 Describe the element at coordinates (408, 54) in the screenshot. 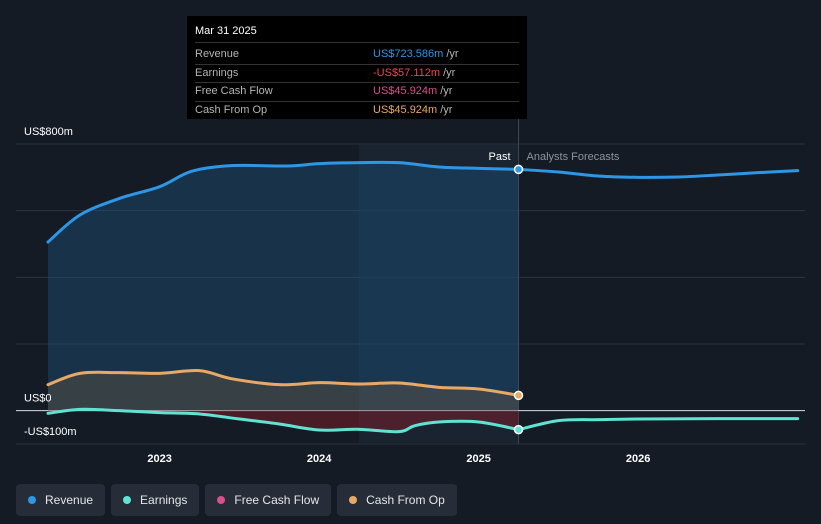

I see `tooltip-value: US$723.586m` at that location.